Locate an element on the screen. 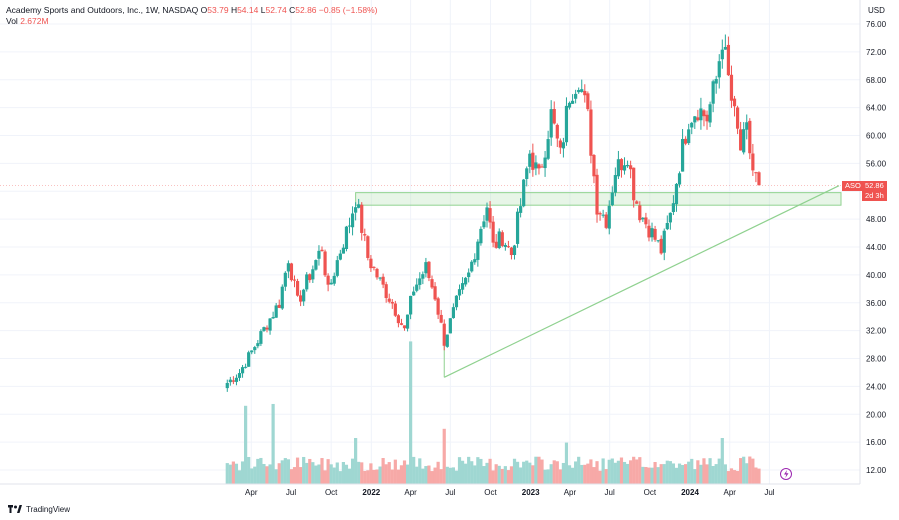 The width and height of the screenshot is (899, 520). volume-value: 2.672M is located at coordinates (34, 21).